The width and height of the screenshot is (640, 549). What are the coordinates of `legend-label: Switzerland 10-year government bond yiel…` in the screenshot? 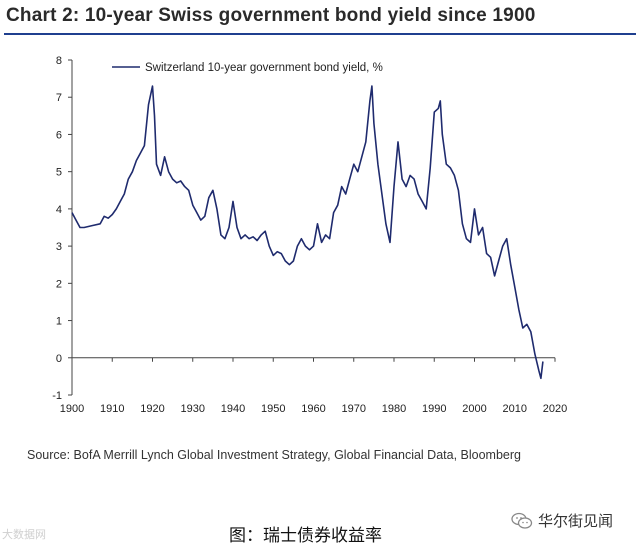 It's located at (264, 68).